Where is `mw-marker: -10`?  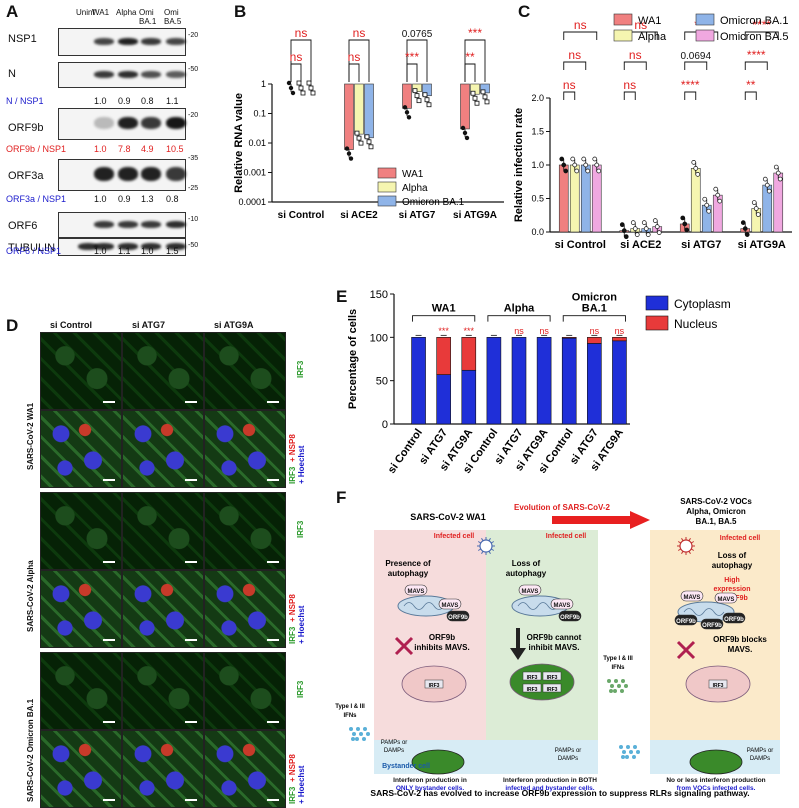
mw-marker: -10 is located at coordinates (193, 219).